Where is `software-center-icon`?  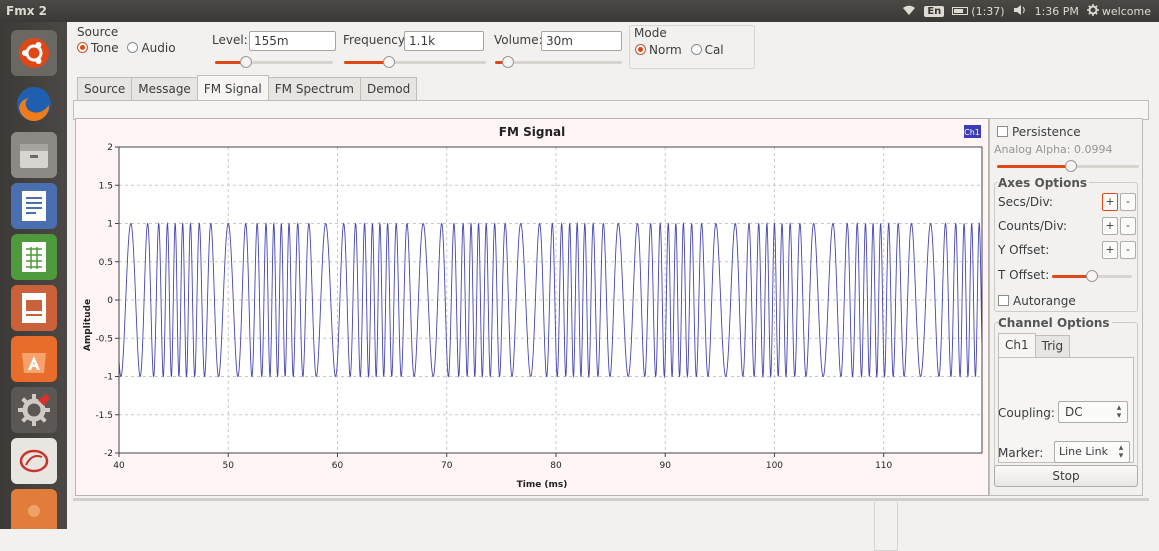 software-center-icon is located at coordinates (34, 359).